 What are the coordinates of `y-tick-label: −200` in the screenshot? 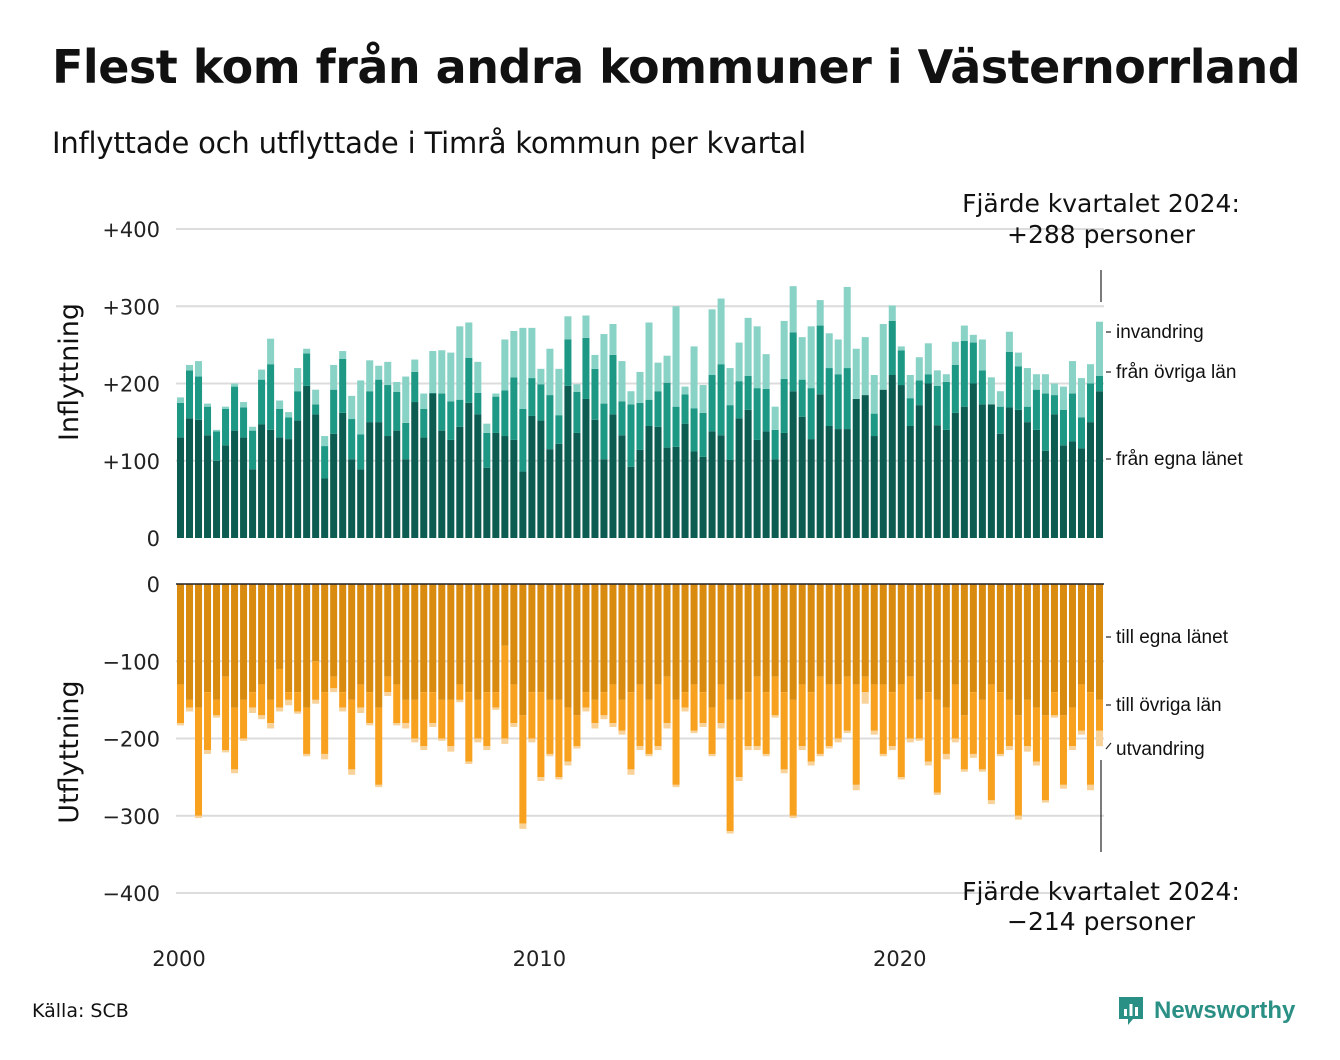 It's located at (131, 740).